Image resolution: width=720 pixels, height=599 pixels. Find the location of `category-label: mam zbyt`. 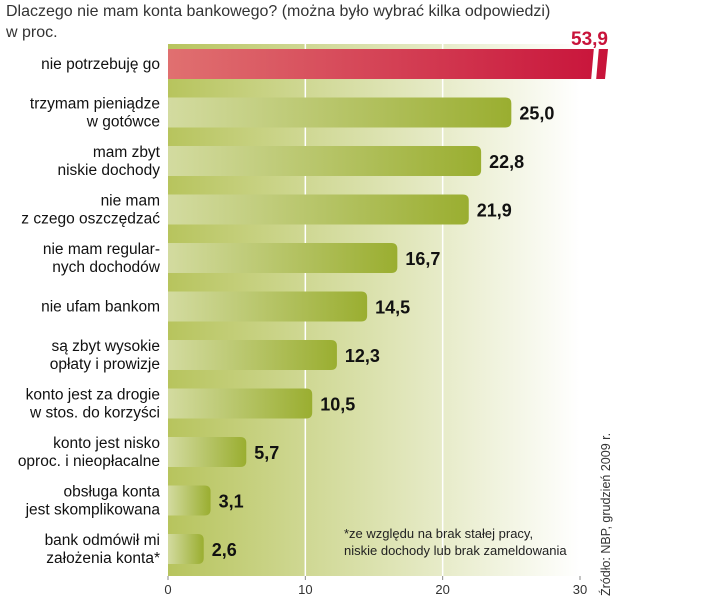

category-label: mam zbyt is located at coordinates (127, 152).